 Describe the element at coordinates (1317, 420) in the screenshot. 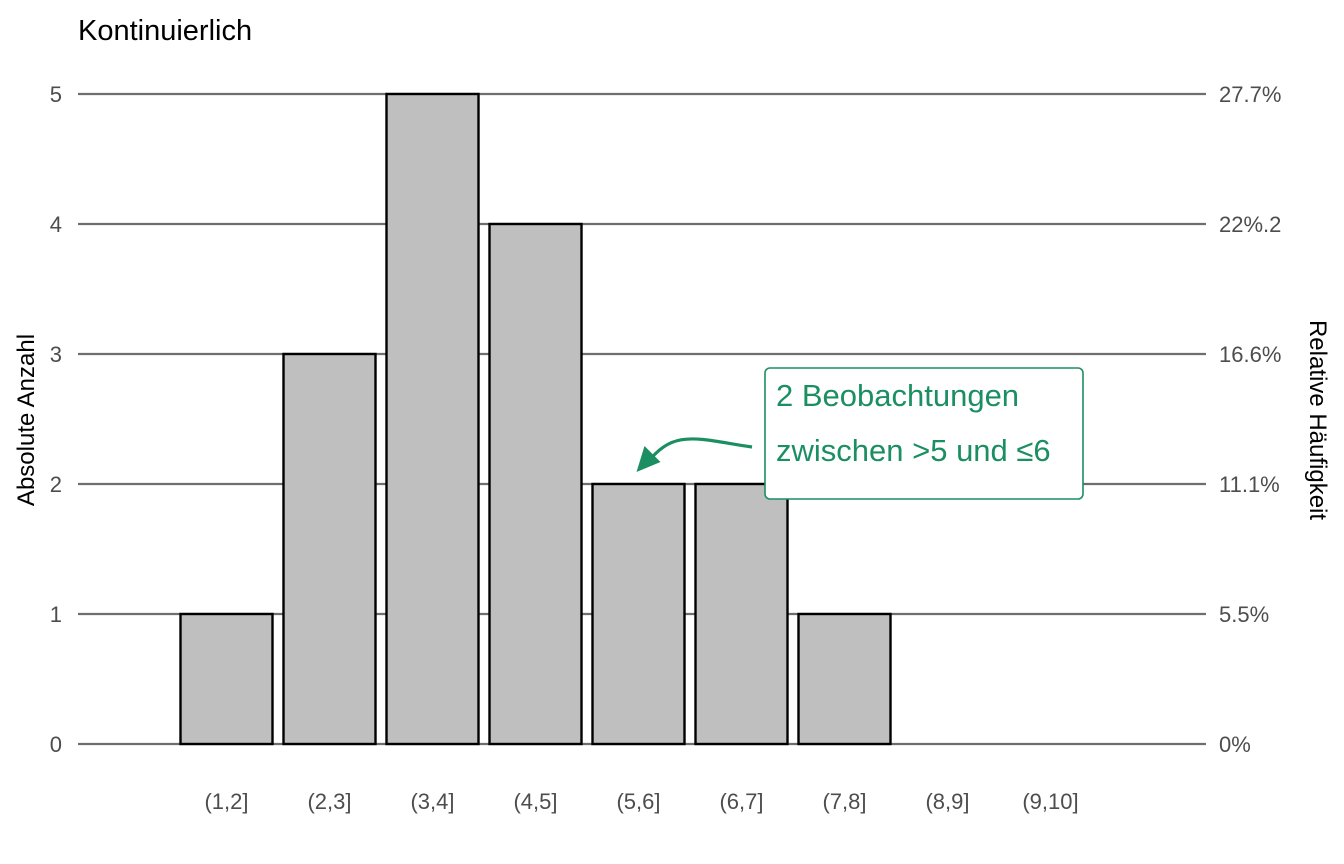

I see `y-axis-right-title: Relative Häufigkeit` at that location.